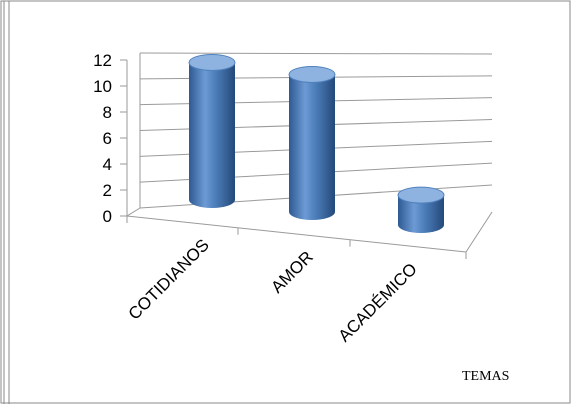 The width and height of the screenshot is (571, 404). What do you see at coordinates (479, 232) in the screenshot?
I see `floor-right-edge` at bounding box center [479, 232].